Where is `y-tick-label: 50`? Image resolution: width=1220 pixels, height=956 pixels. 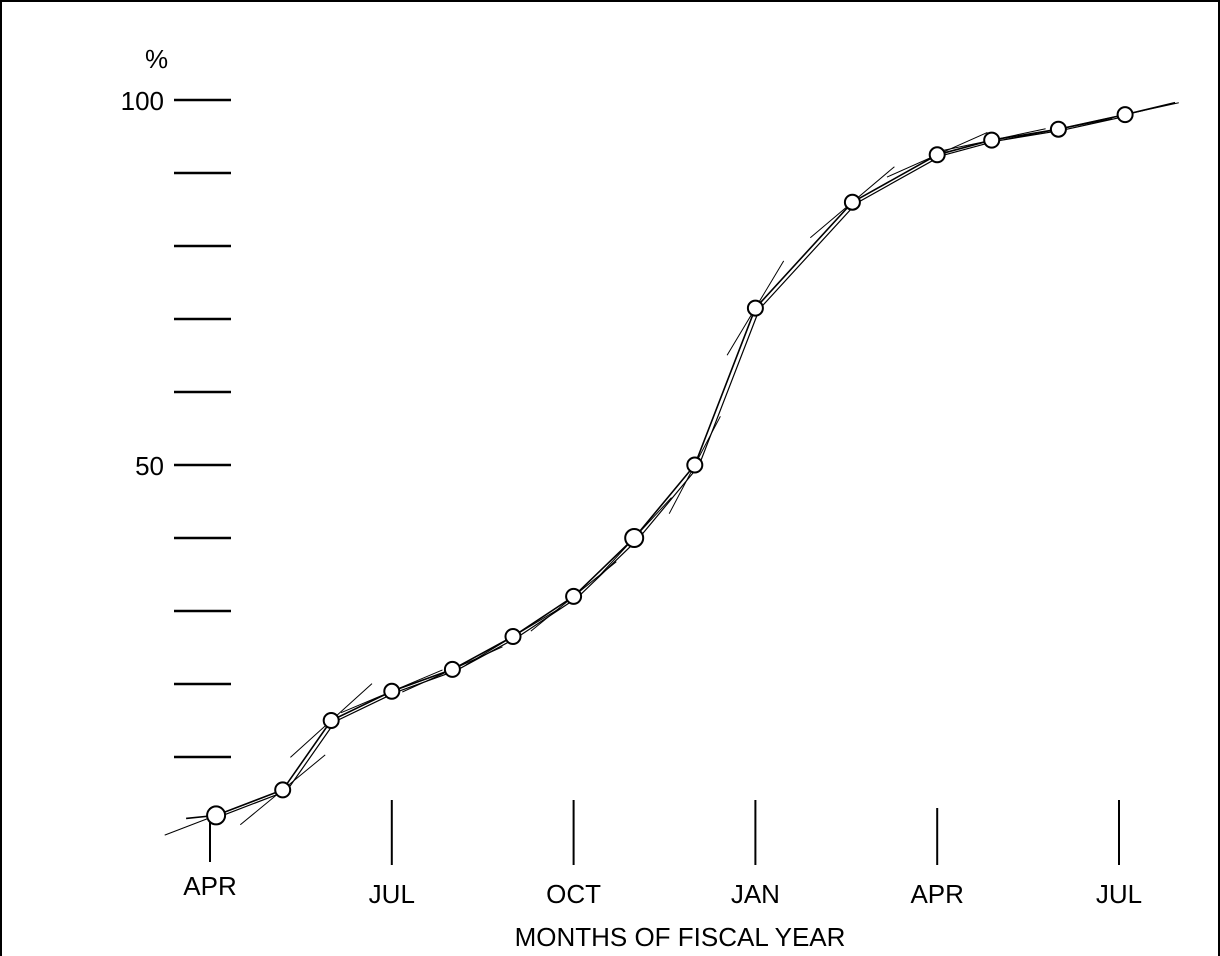
y-tick-label: 50 is located at coordinates (149, 466).